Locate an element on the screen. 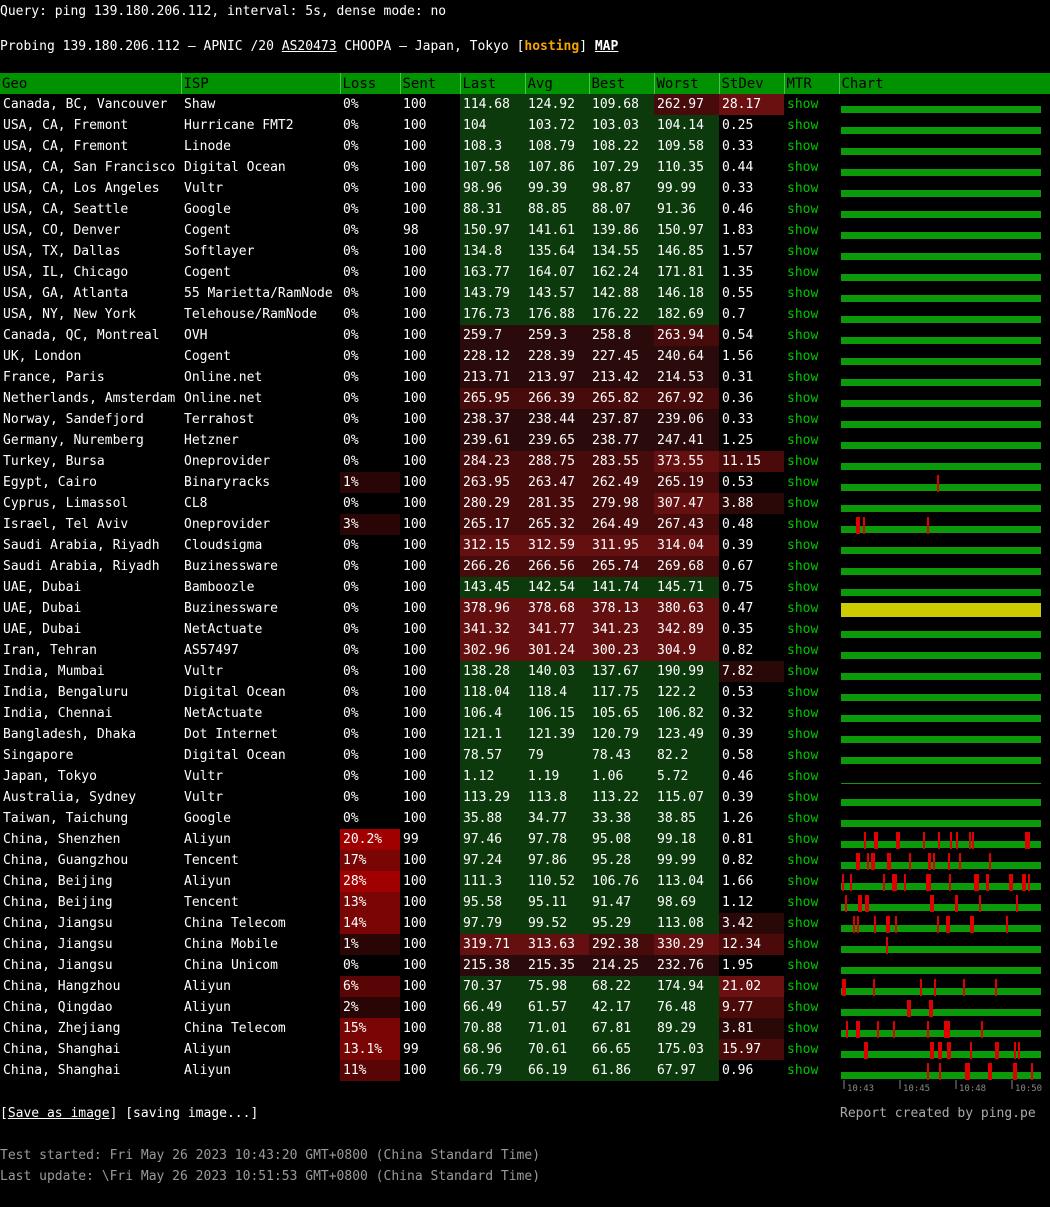  cell-last: 238.37 is located at coordinates (492, 419).